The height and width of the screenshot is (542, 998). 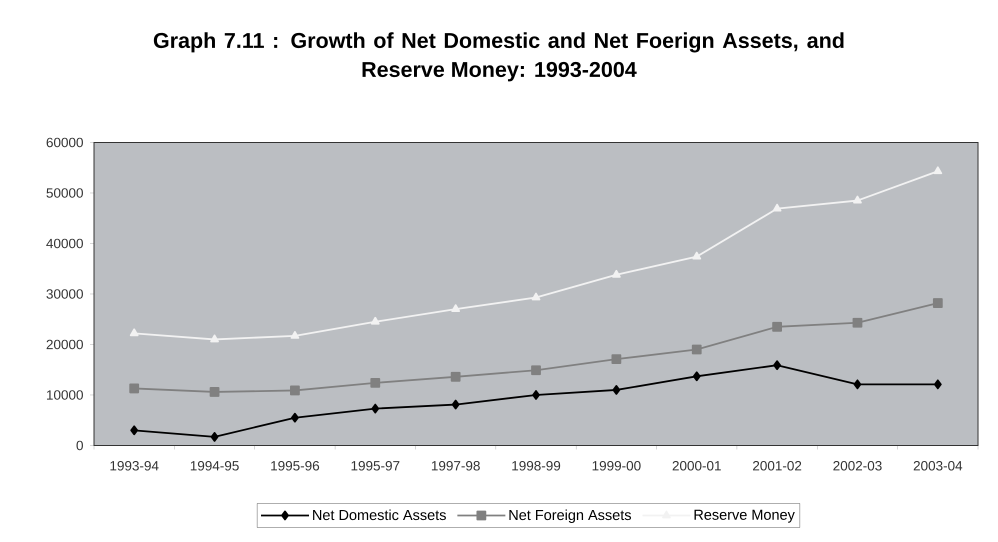 I want to click on x-tick-label: 2003-04, so click(x=938, y=466).